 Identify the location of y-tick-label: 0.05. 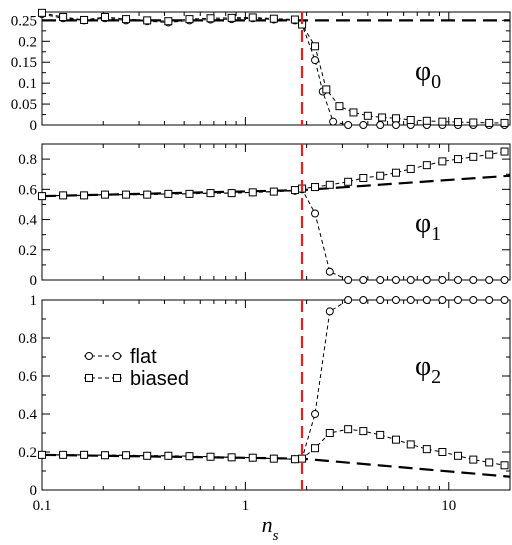
(24, 105).